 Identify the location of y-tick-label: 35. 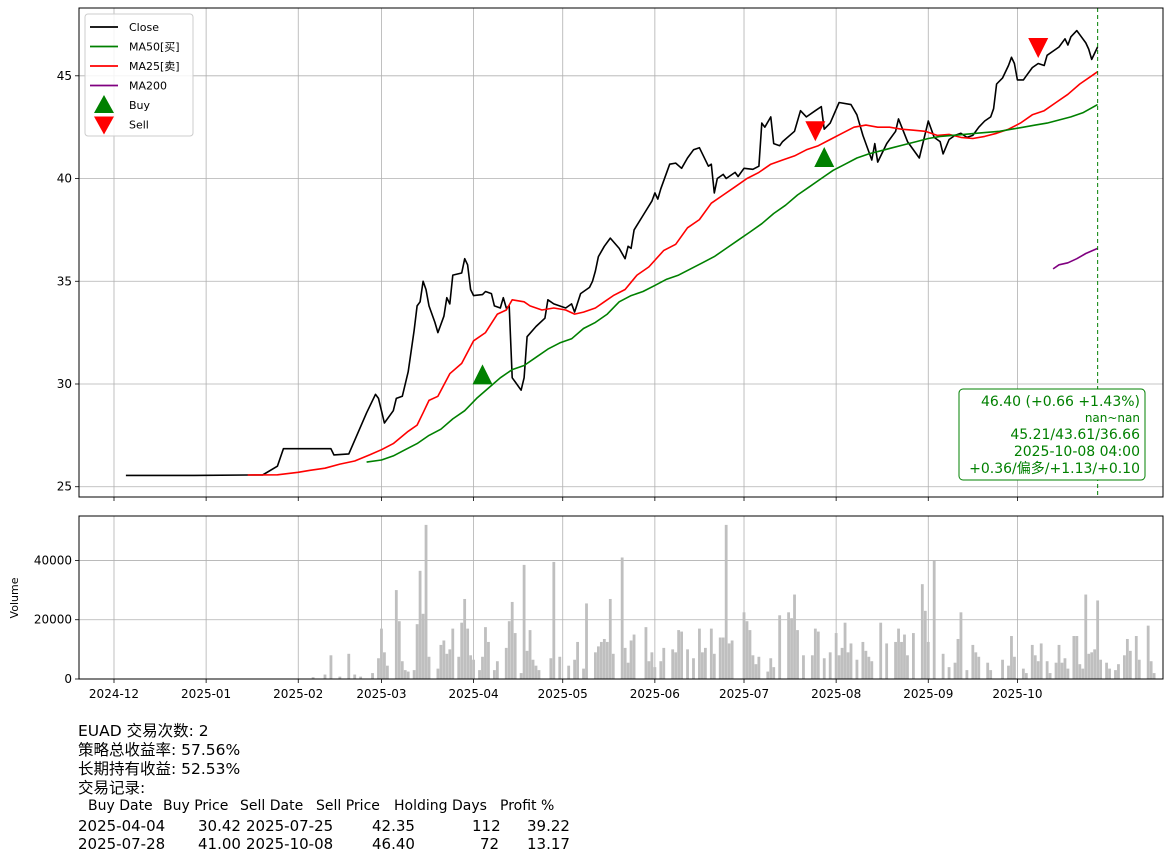
(64, 281).